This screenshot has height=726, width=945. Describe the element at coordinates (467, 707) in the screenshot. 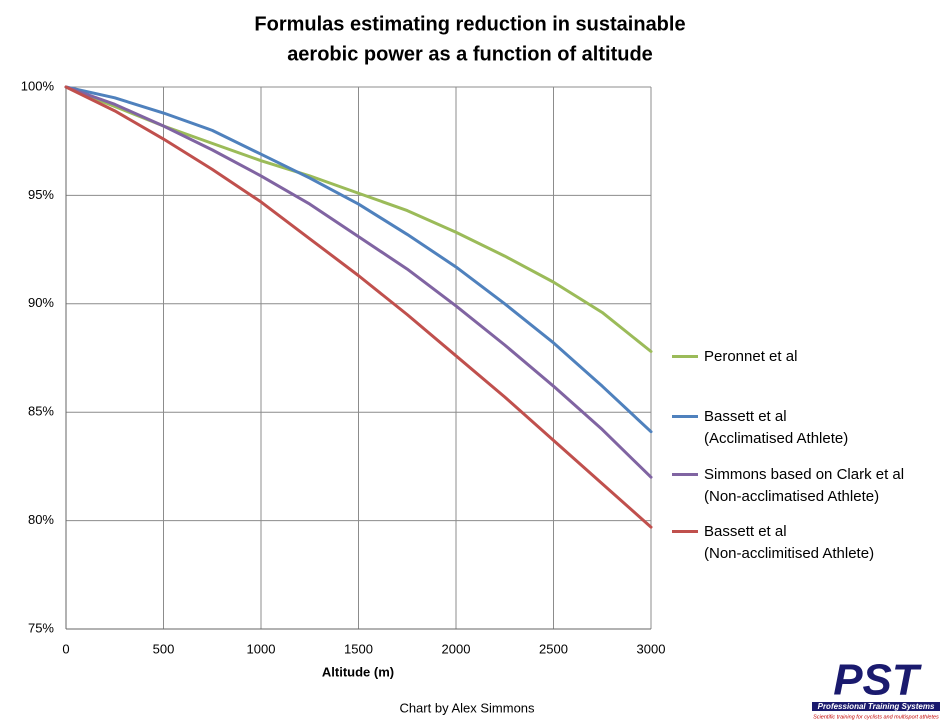

I see `credit: Chart by Alex Simmons` at that location.